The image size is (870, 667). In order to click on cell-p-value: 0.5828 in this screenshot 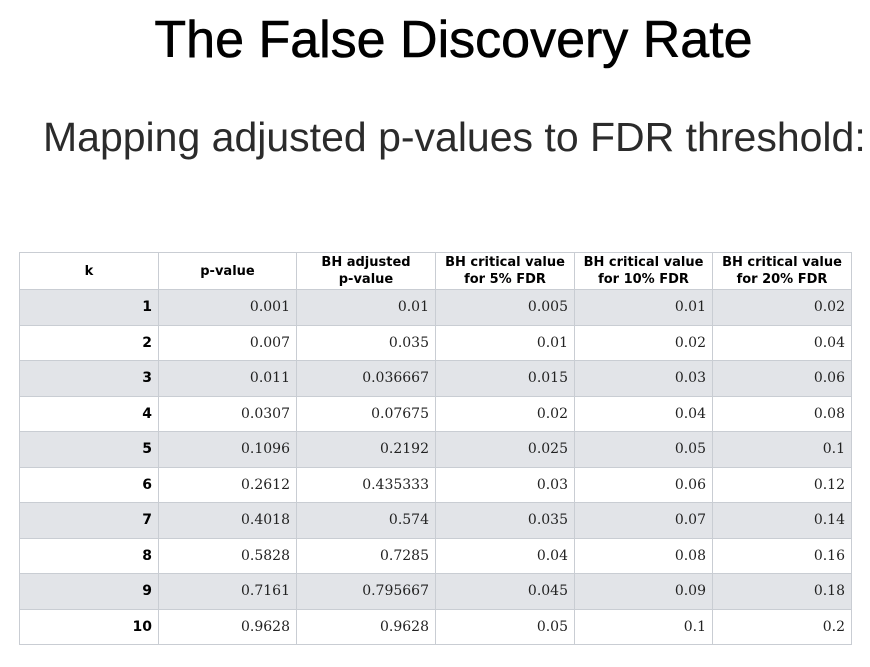, I will do `click(227, 555)`.